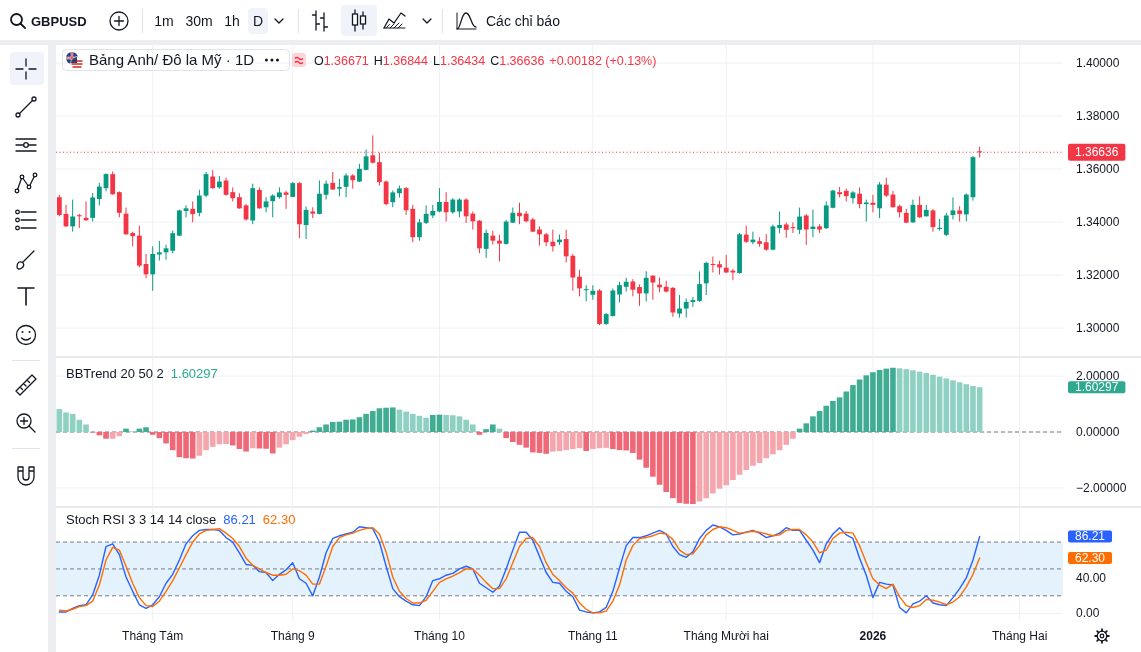  Describe the element at coordinates (1098, 274) in the screenshot. I see `y-tick-label: 1.32000` at that location.